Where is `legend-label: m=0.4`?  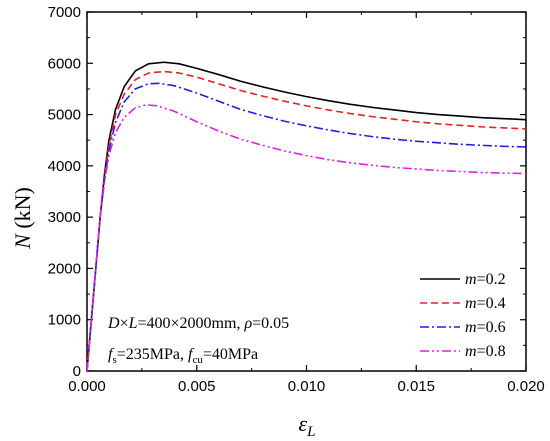
legend-label: m=0.4 is located at coordinates (485, 303).